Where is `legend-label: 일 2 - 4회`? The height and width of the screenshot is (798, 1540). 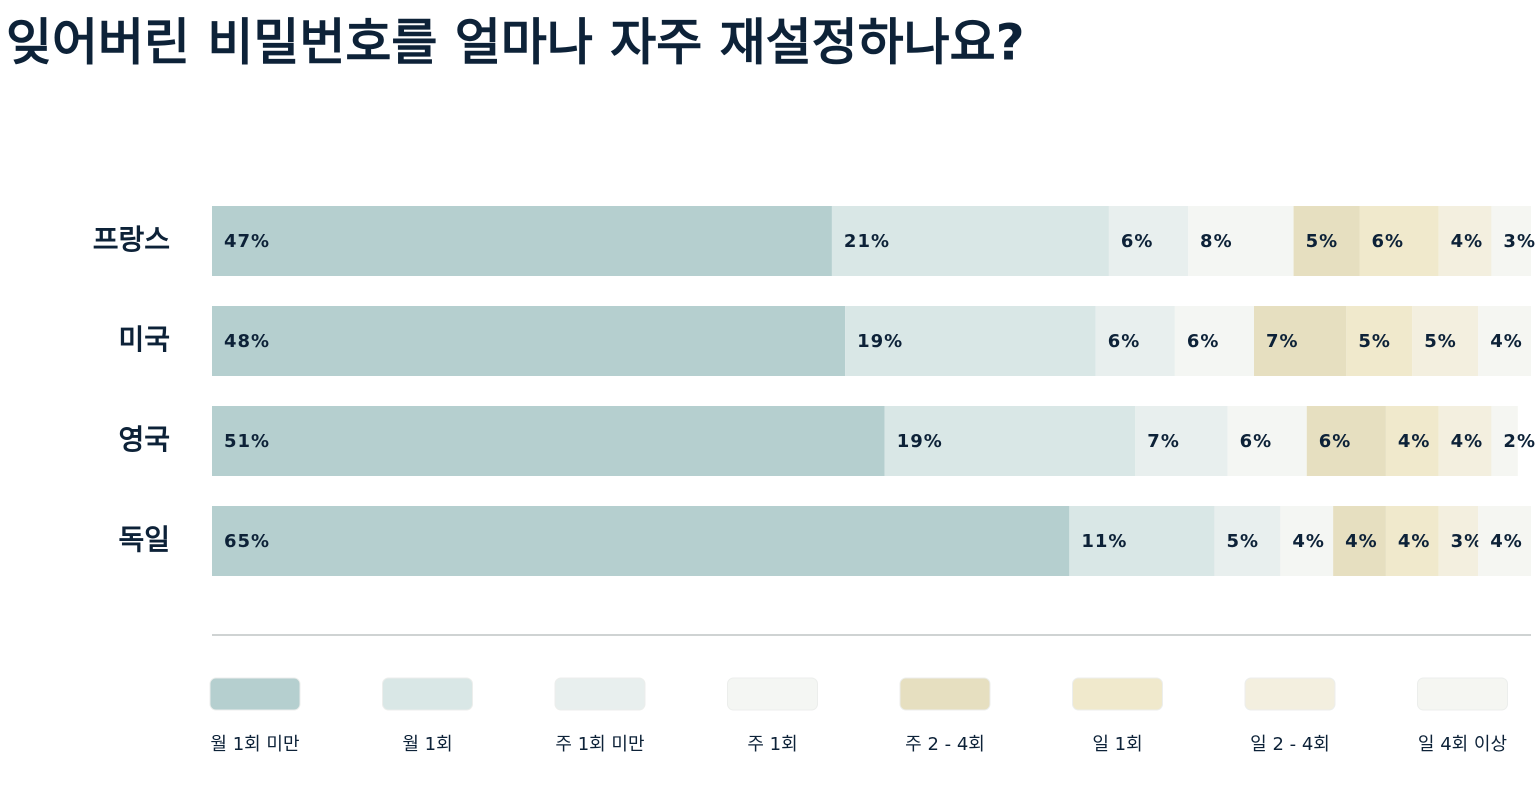 legend-label: 일 2 - 4회 is located at coordinates (1290, 744).